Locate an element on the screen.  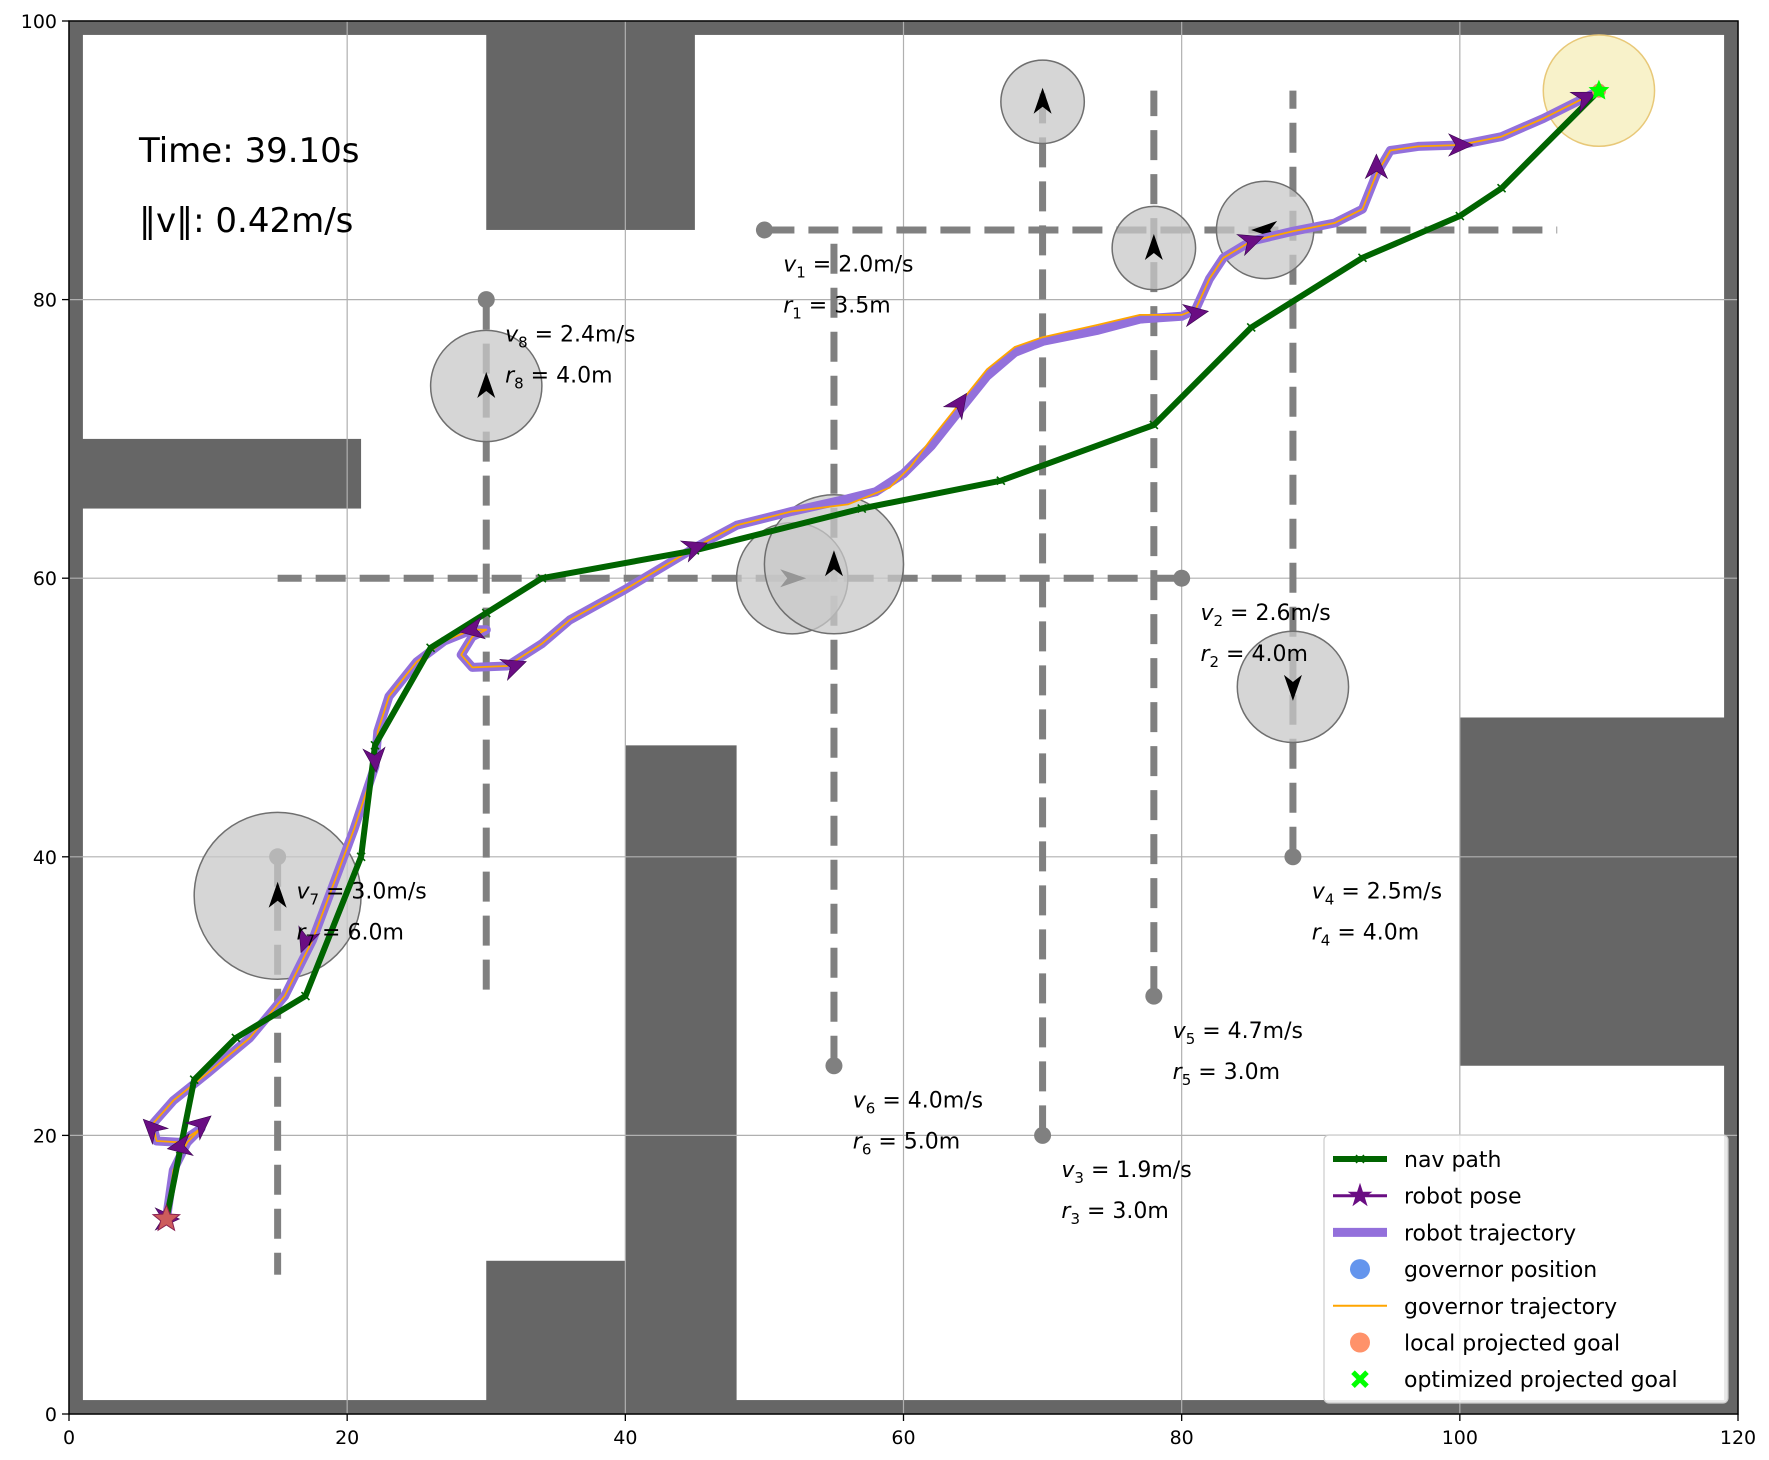
obstacle-radius-label: r8 = 4.0m is located at coordinates (558, 377).